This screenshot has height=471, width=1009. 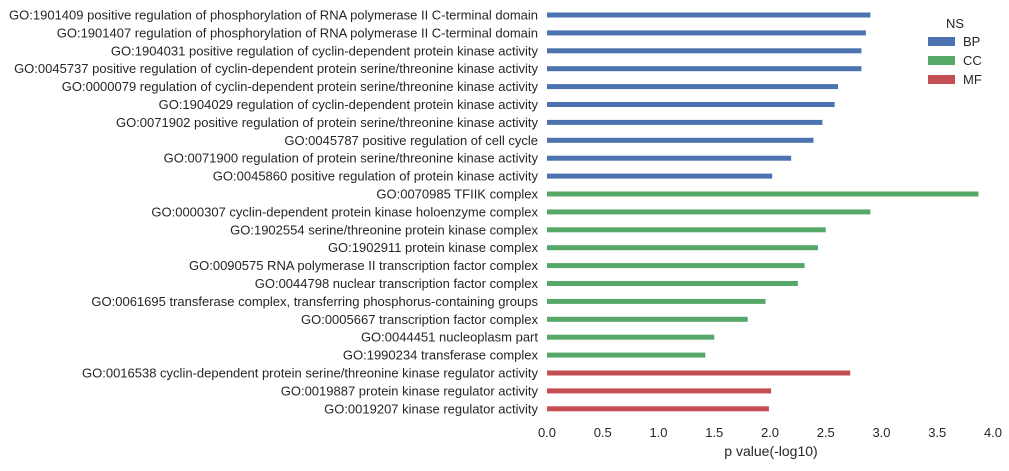 I want to click on category-label-23: GO:0019207 kinase regulator activity, so click(x=431, y=408).